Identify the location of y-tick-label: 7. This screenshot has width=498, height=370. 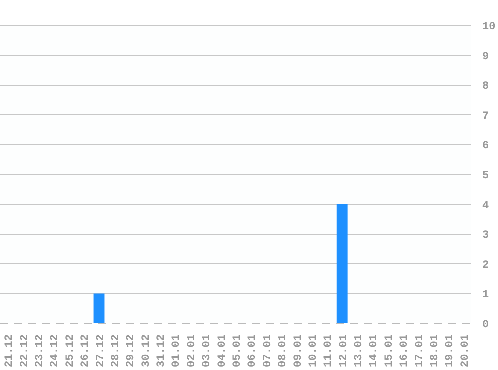
(486, 116).